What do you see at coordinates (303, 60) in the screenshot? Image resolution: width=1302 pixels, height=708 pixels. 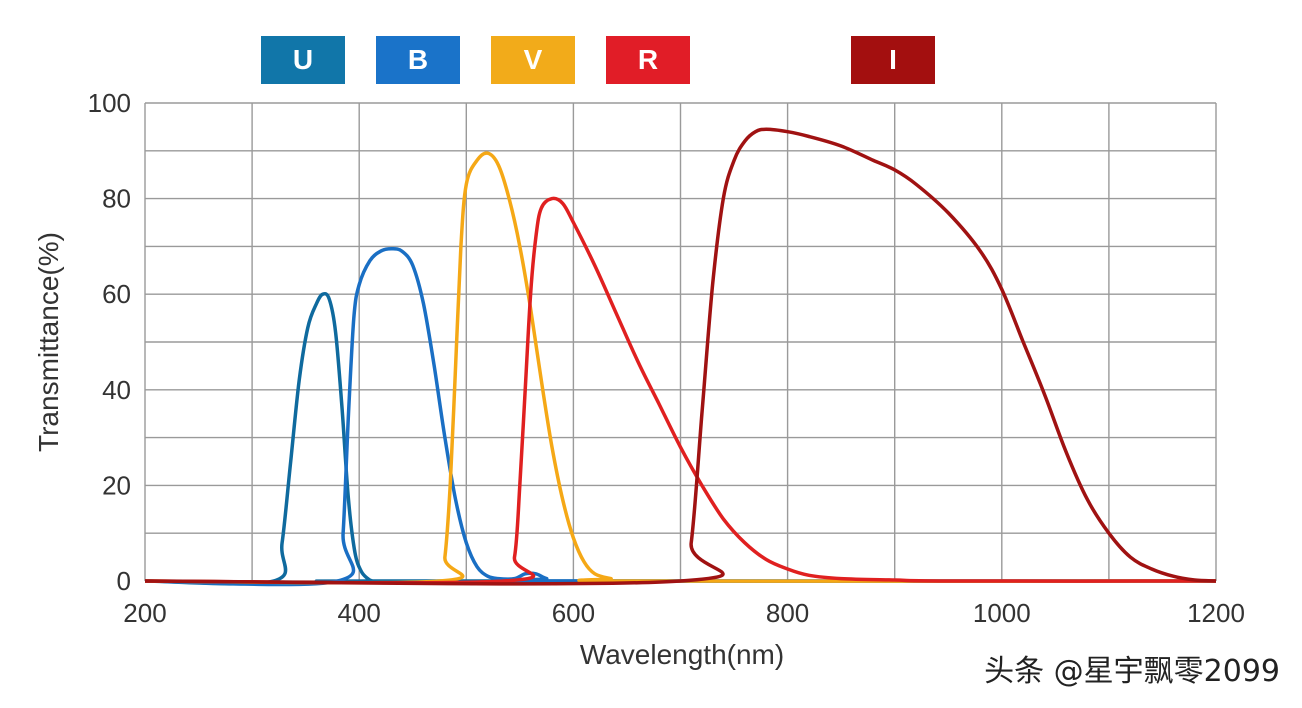 I see `legend-u: U` at bounding box center [303, 60].